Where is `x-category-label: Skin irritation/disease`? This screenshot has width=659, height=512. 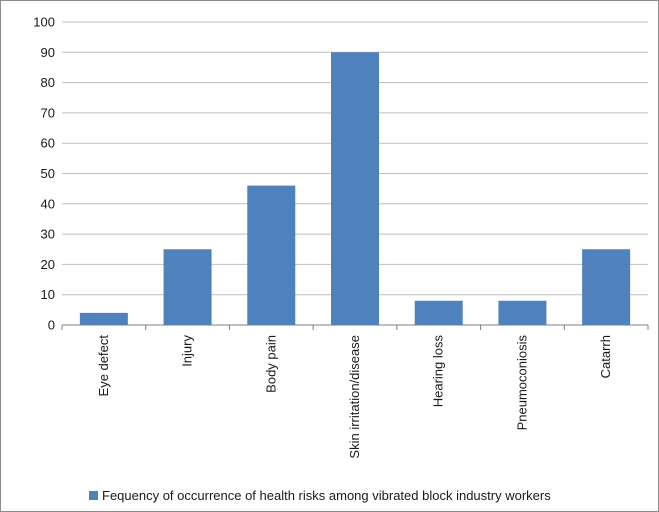 x-category-label: Skin irritation/disease is located at coordinates (354, 397).